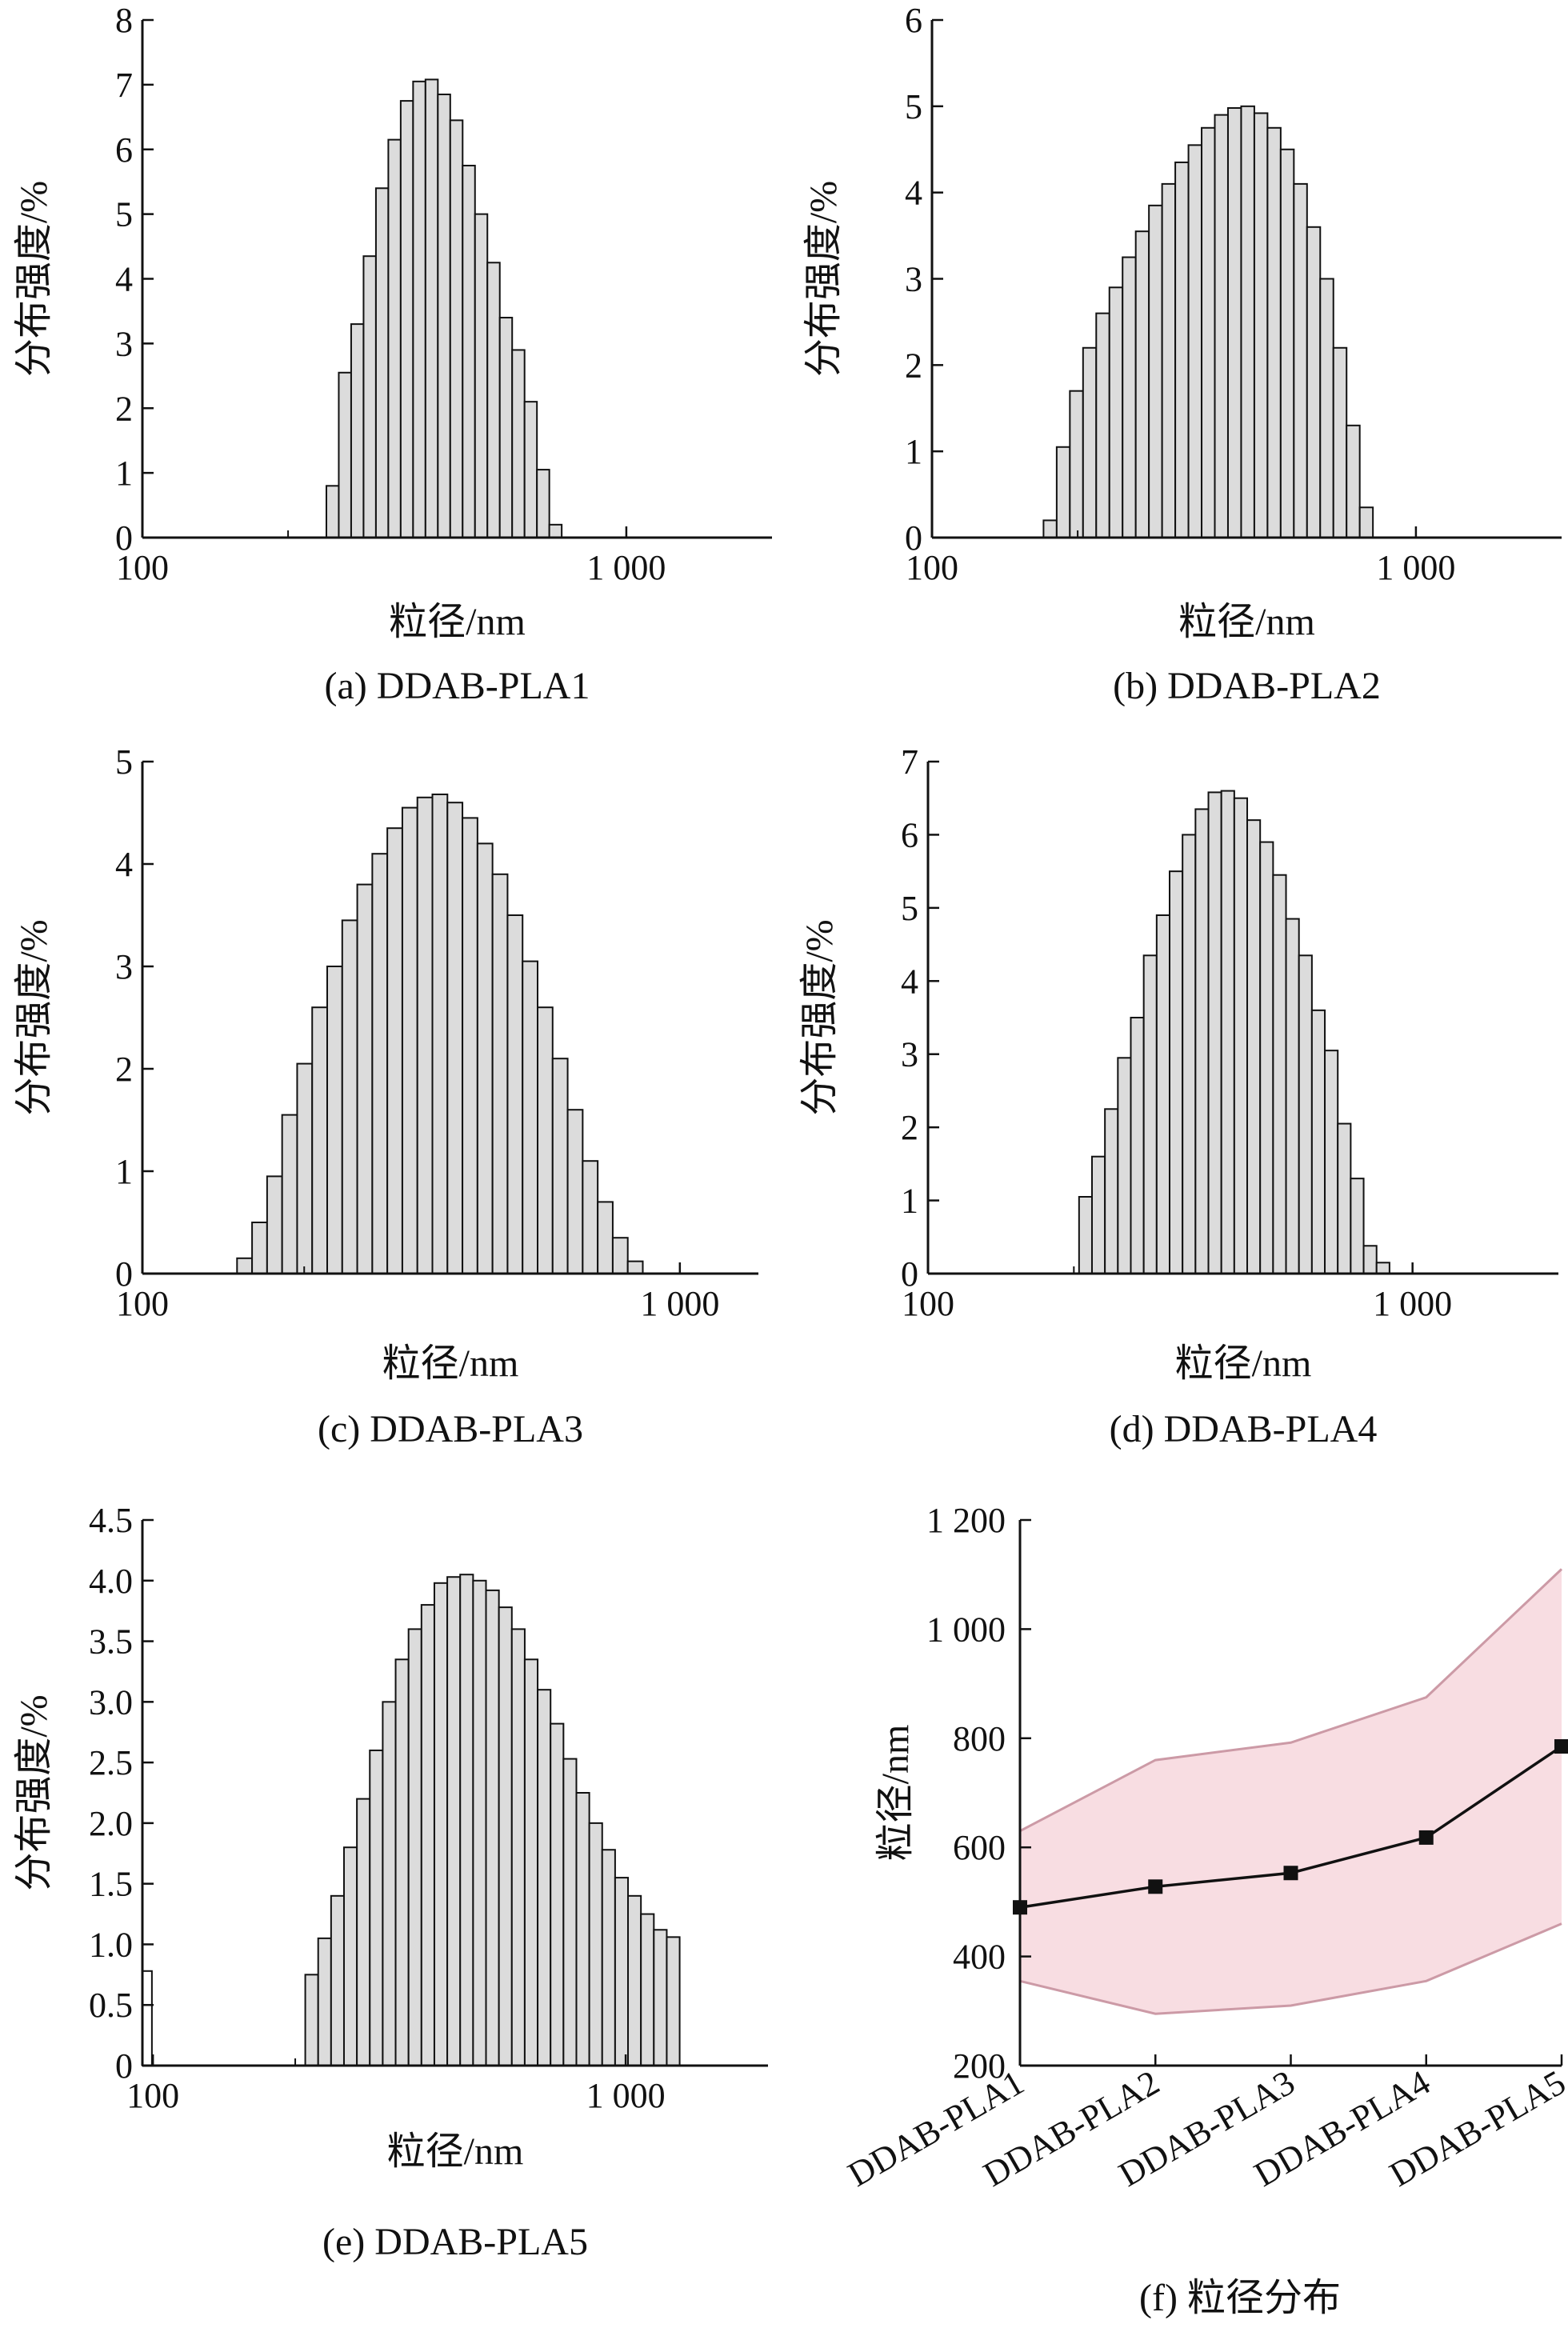 The image size is (1568, 2336). What do you see at coordinates (1291, 1791) in the screenshot?
I see `range-band` at bounding box center [1291, 1791].